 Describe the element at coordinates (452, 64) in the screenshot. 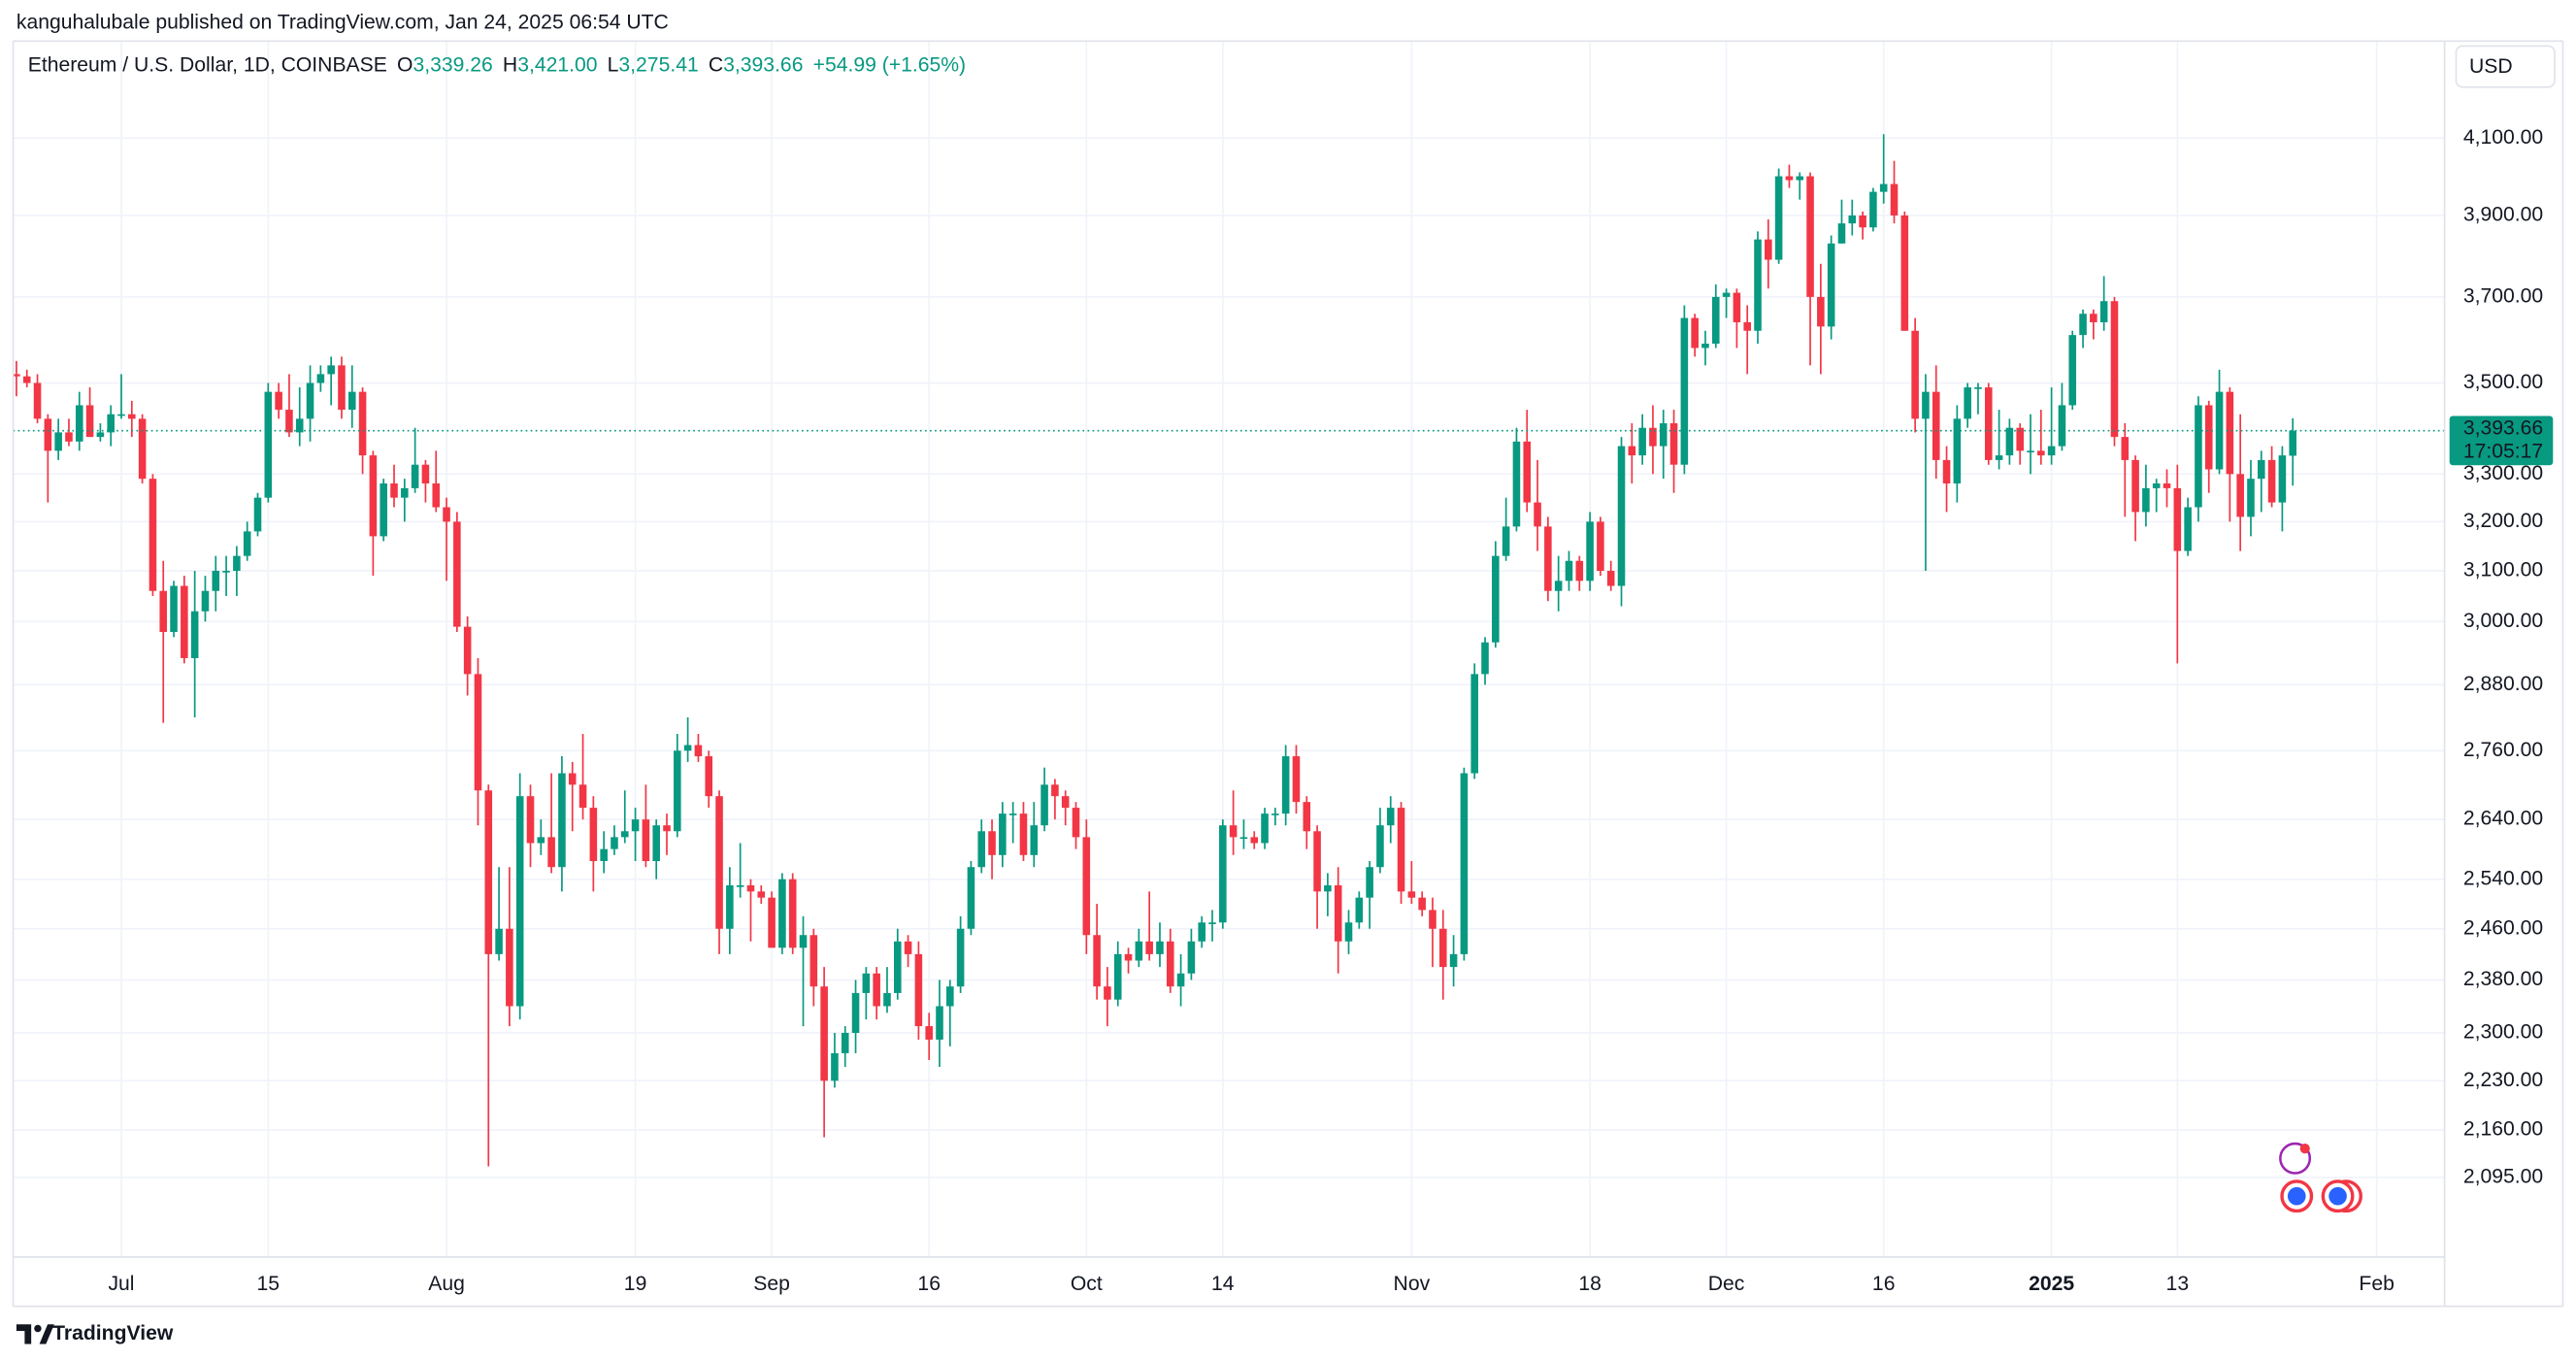

I see `legend-value: 3,339.26` at that location.